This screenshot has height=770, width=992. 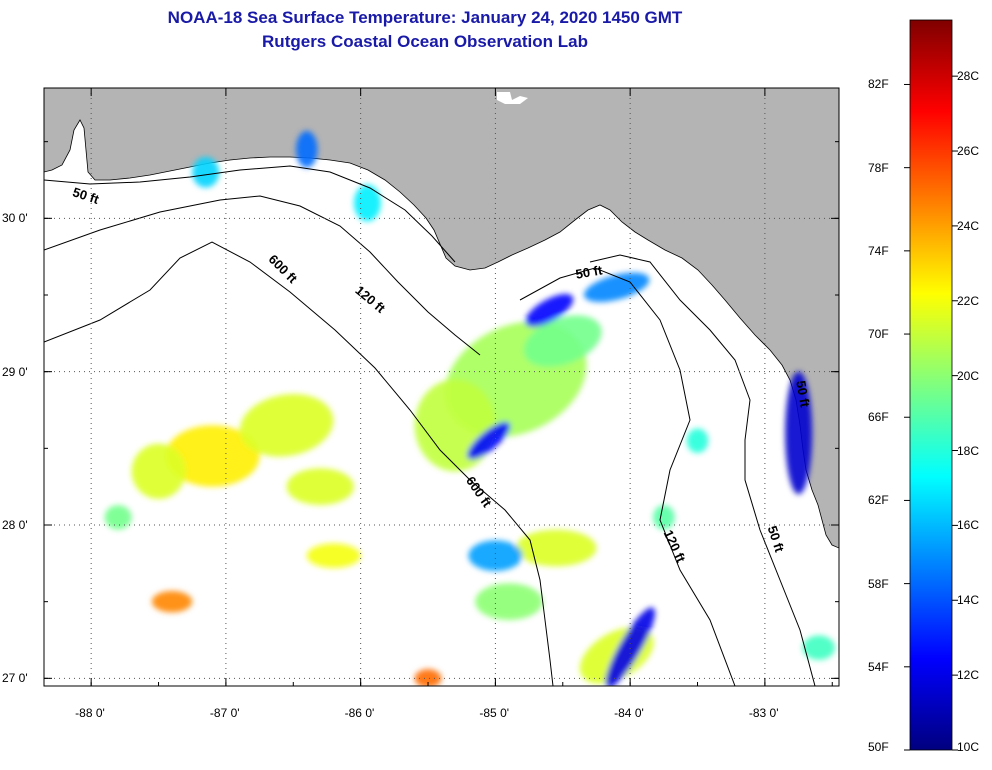 I want to click on colorbar-c-label: 24C, so click(x=968, y=225).